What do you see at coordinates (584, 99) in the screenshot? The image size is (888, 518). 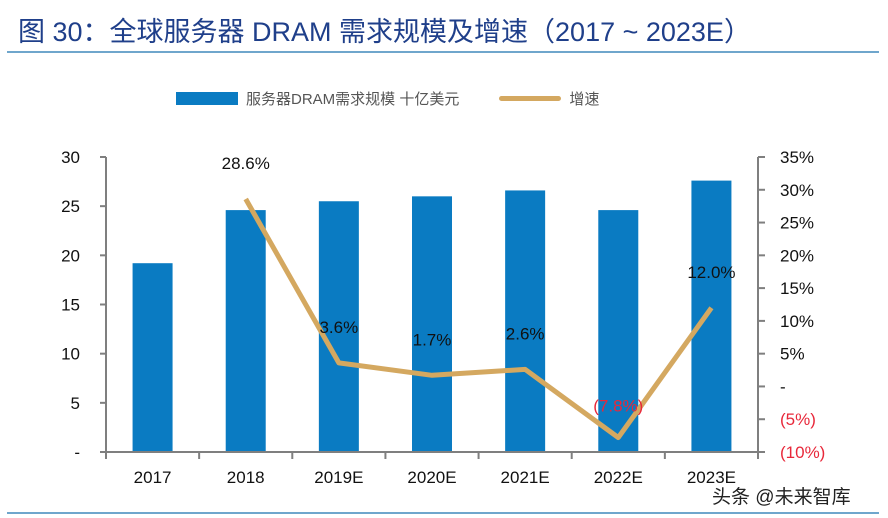 I see `legend-label-line: 增速` at bounding box center [584, 99].